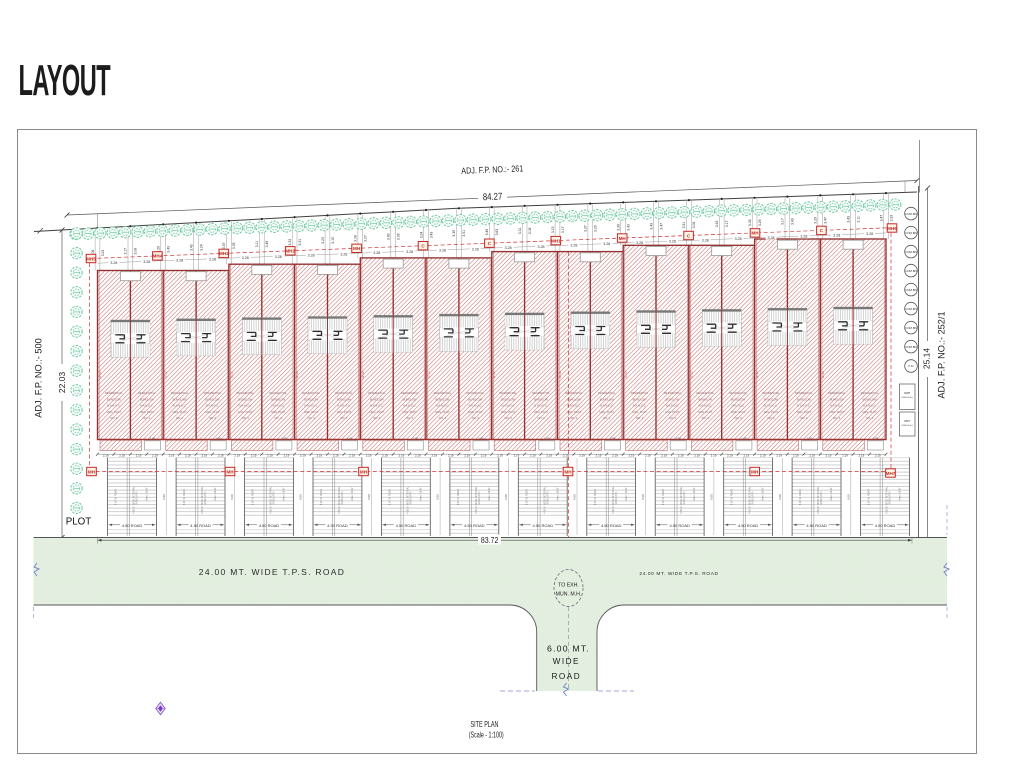 The height and width of the screenshot is (768, 1015). Describe the element at coordinates (62, 383) in the screenshot. I see `svg-text: 22.03` at that location.